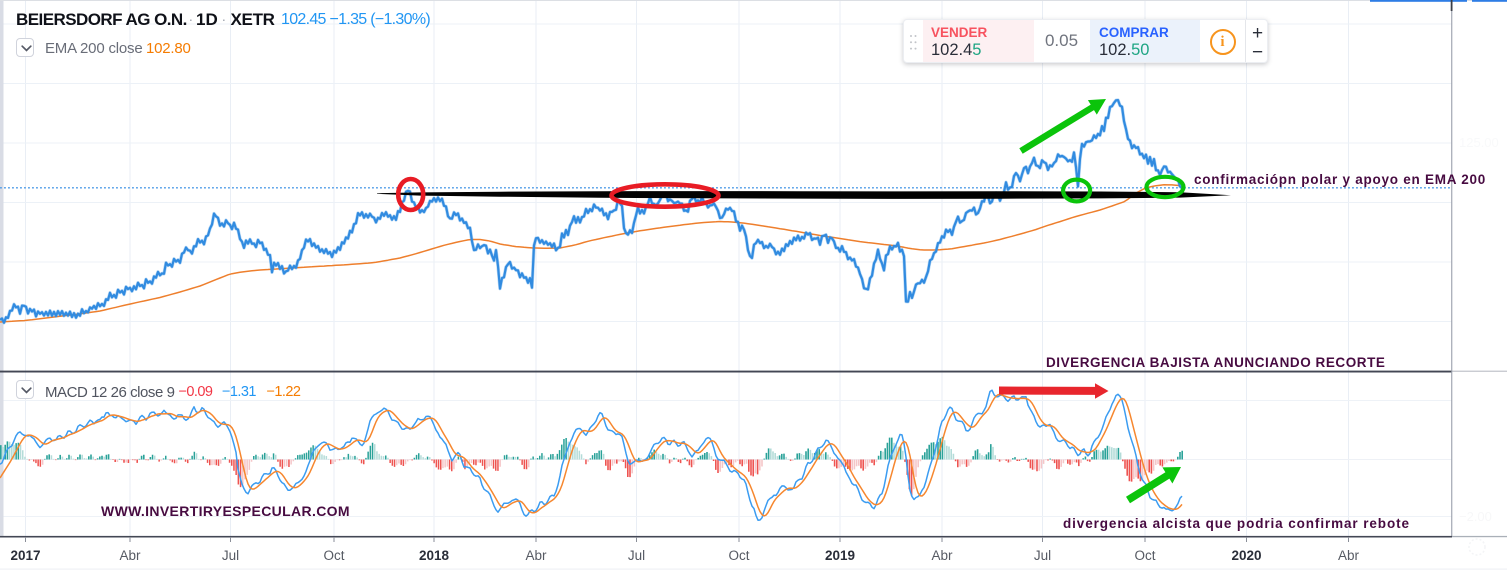  I want to click on svg-text: 125.00, so click(1479, 142).